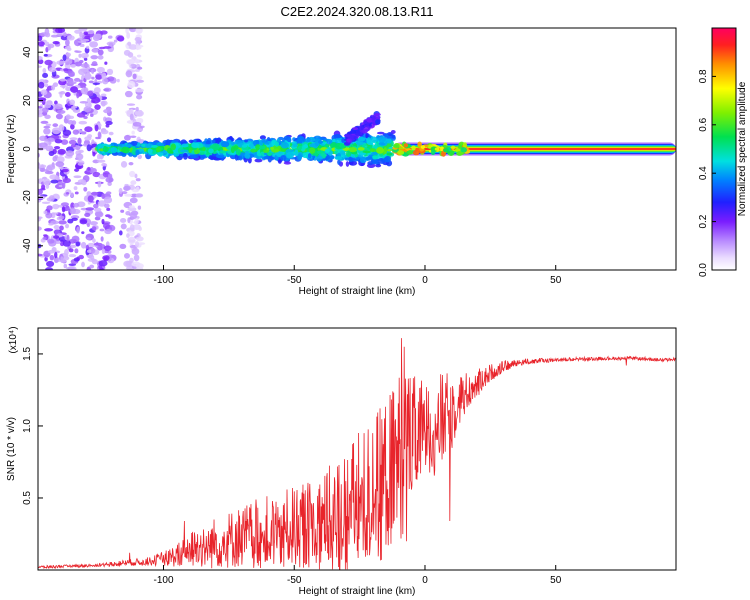 The image size is (750, 600). Describe the element at coordinates (703, 124) in the screenshot. I see `colorbar-tick-label: 0.6` at that location.